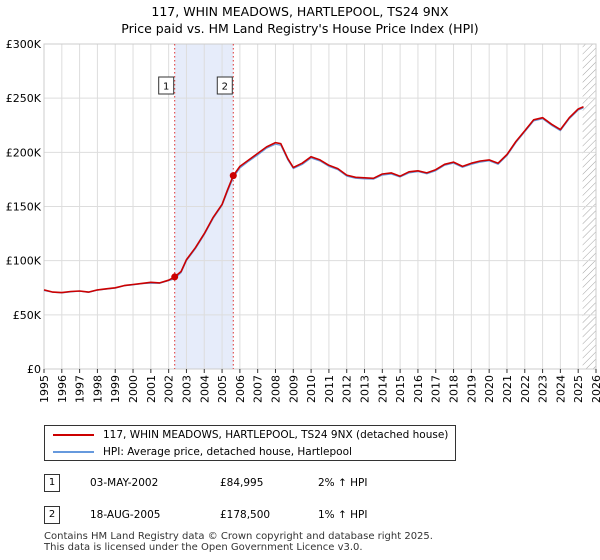 The width and height of the screenshot is (600, 560). I want to click on x-tick-label: 1997, so click(80, 389).